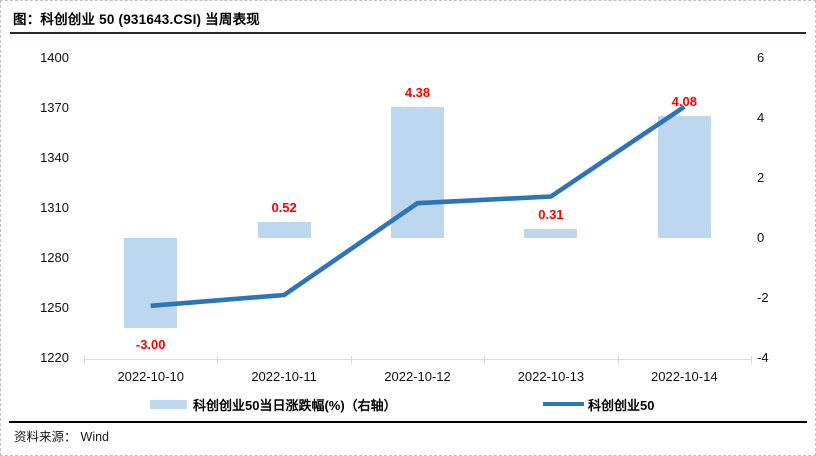  What do you see at coordinates (761, 117) in the screenshot?
I see `y-axis-right-tick-label: 4` at bounding box center [761, 117].